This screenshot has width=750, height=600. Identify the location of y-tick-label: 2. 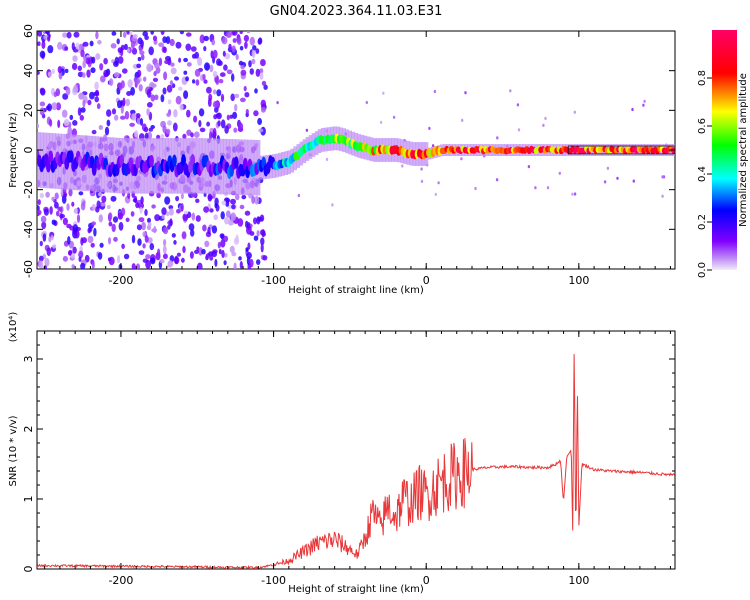
(28, 429).